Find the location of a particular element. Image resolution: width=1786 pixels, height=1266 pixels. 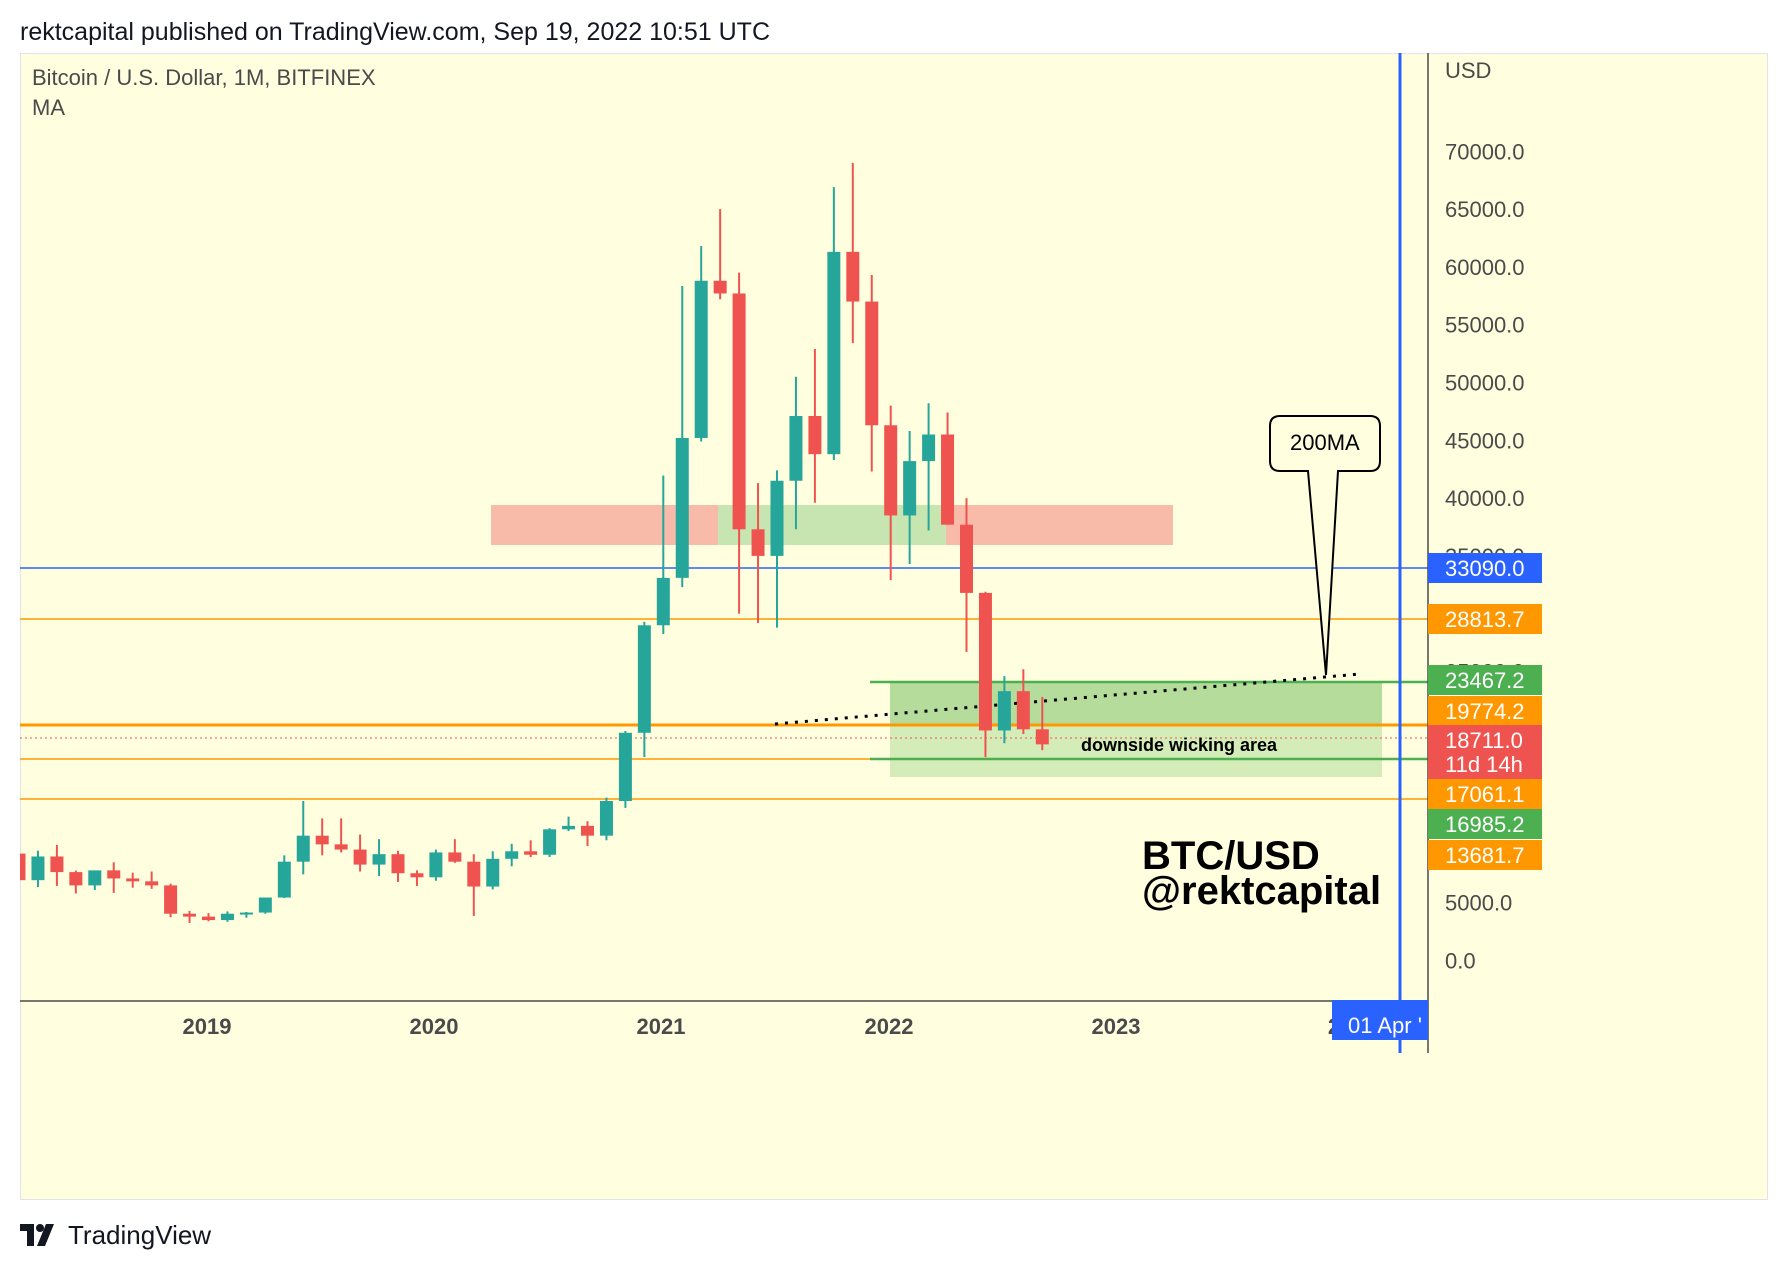

price-tick-label: 50000.0 is located at coordinates (1485, 382).